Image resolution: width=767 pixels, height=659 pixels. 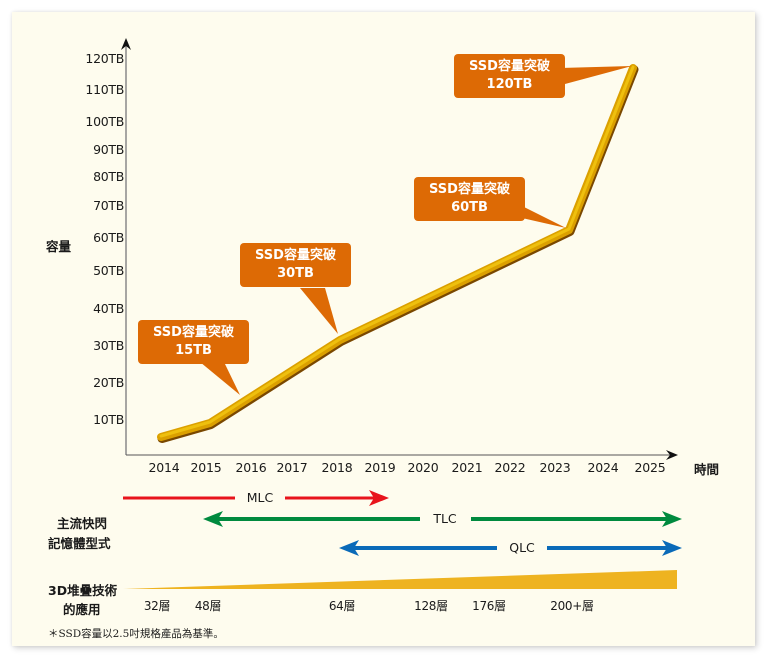 I want to click on x-tick-2022: 2022, so click(x=510, y=467).